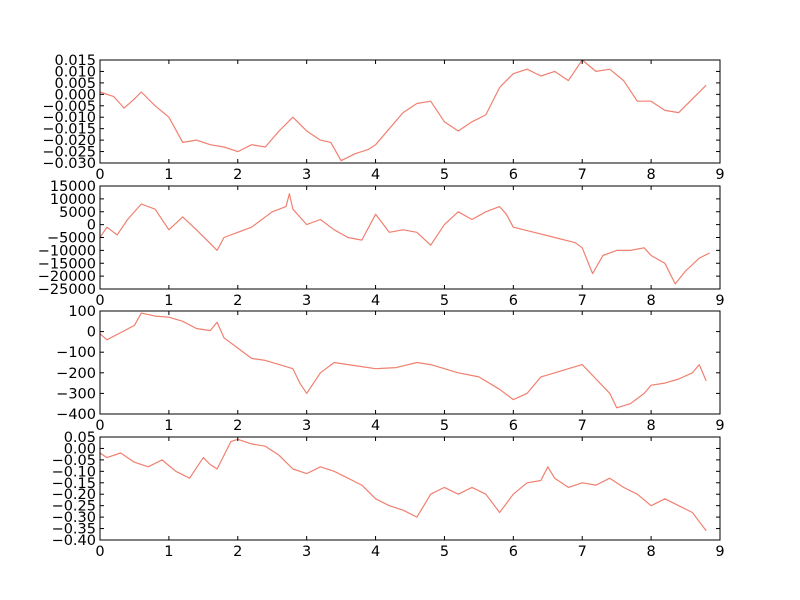  I want to click on subplot-2-x-tick-label: 5, so click(444, 301).